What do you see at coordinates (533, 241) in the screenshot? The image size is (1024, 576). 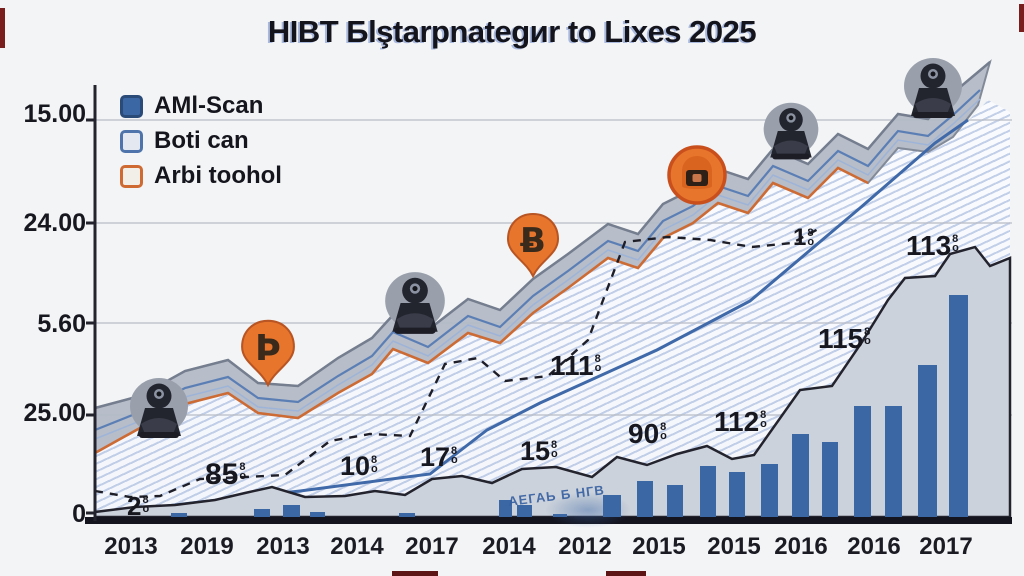 I see `pin-glyph: Ƀ` at bounding box center [533, 241].